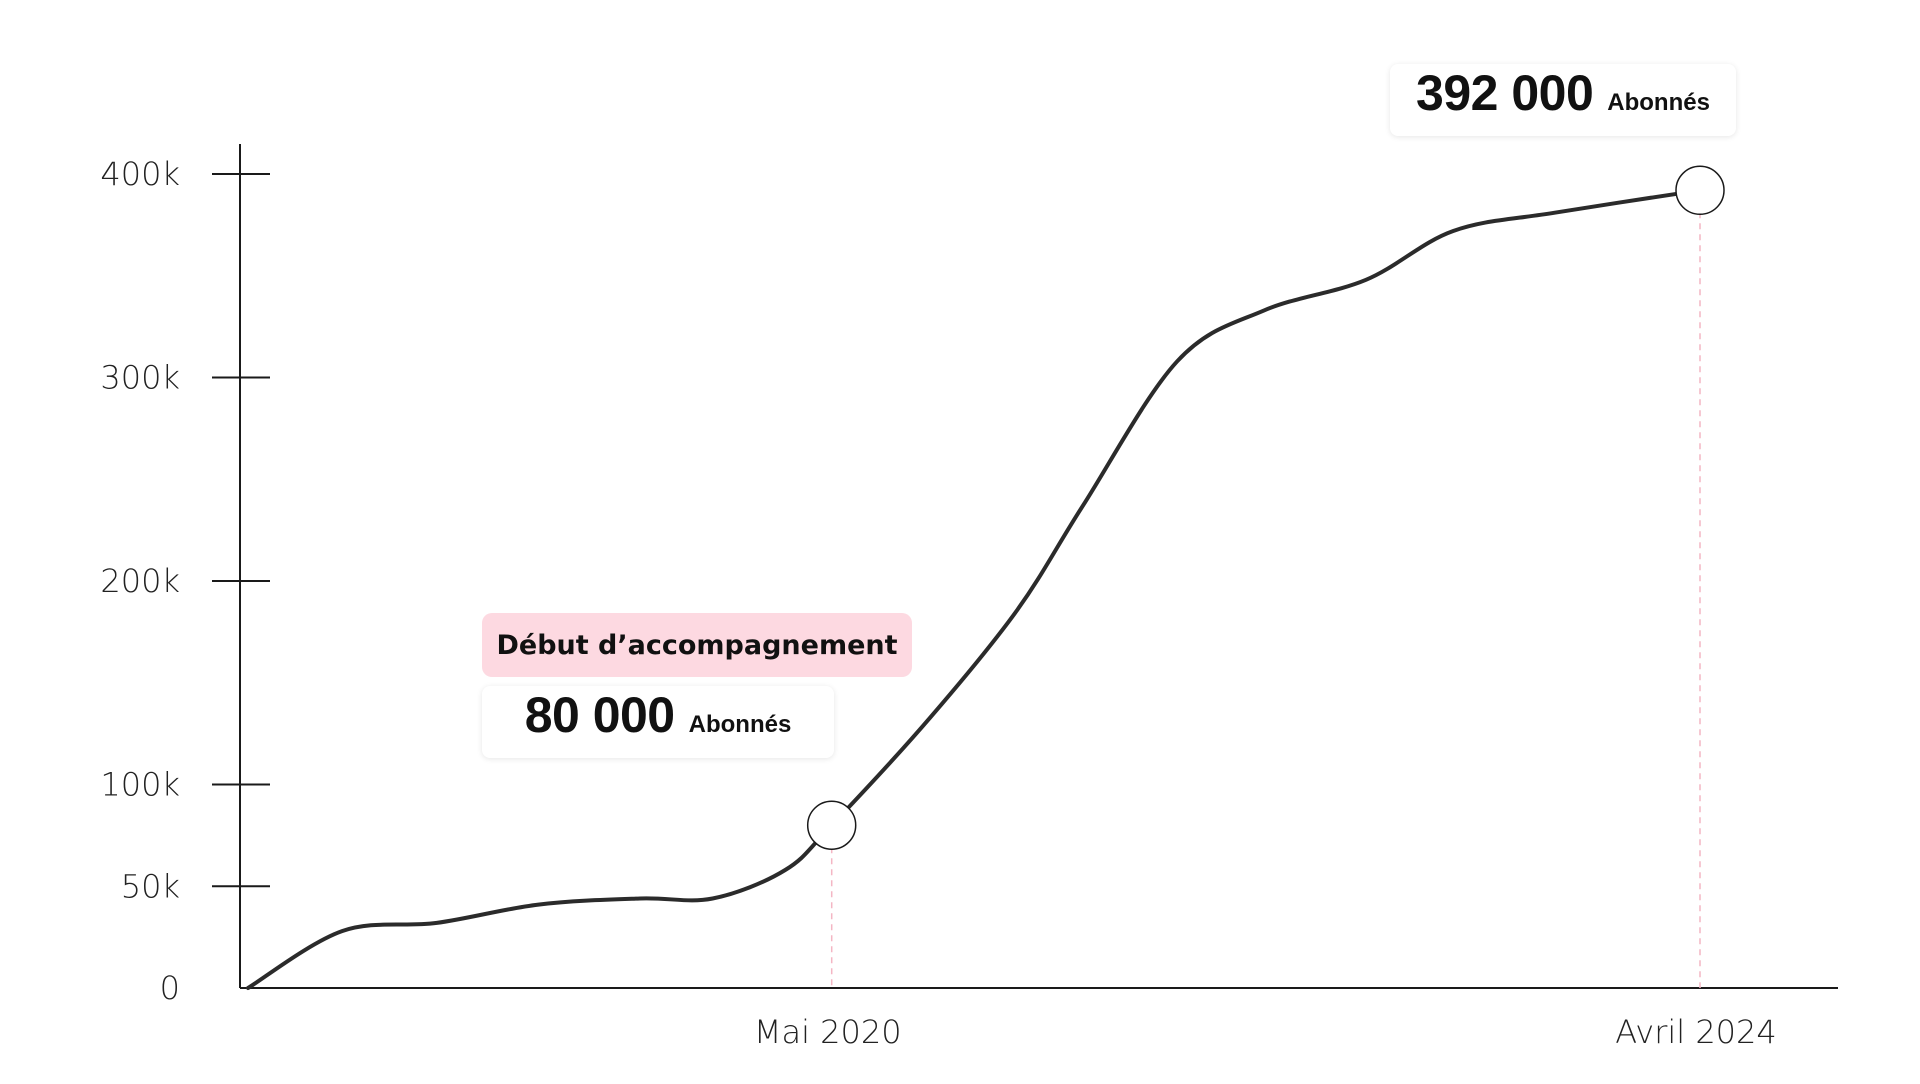 The height and width of the screenshot is (1084, 1920). Describe the element at coordinates (1505, 93) in the screenshot. I see `end-value: 392 000` at that location.